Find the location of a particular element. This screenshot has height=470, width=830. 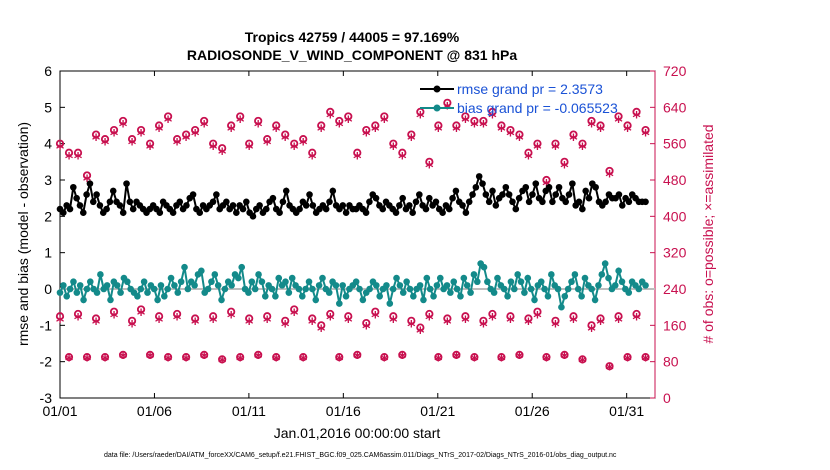

y-tick-label-right: 320 is located at coordinates (675, 253).